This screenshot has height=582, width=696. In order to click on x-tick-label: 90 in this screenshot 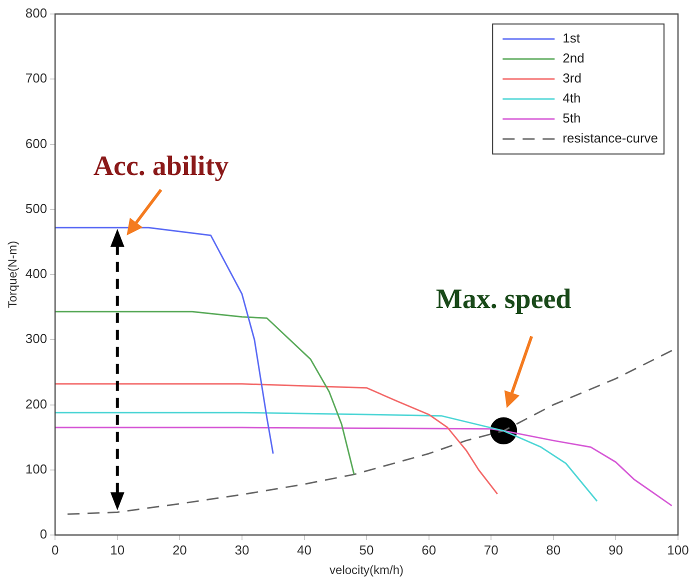, I will do `click(615, 550)`.